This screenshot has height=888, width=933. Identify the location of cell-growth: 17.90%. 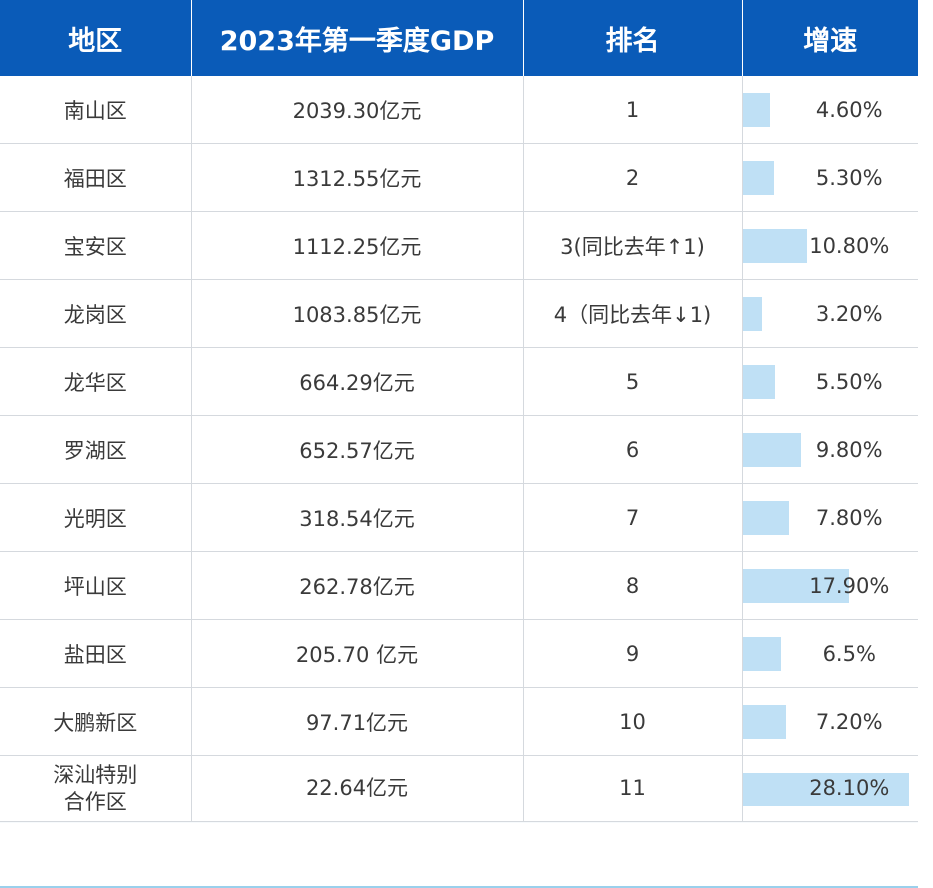
(830, 585).